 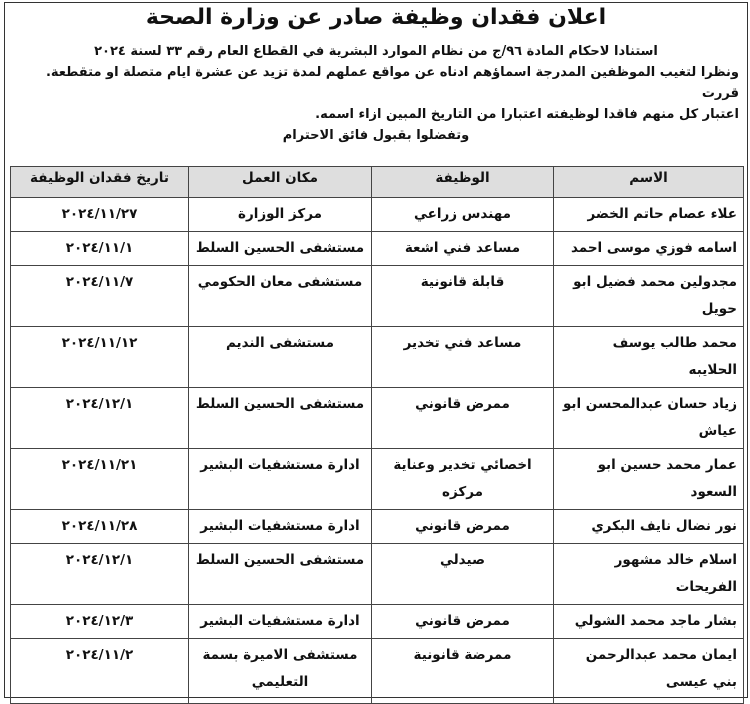 What do you see at coordinates (462, 671) in the screenshot?
I see `job-cell: ممرضة قانونية` at bounding box center [462, 671].